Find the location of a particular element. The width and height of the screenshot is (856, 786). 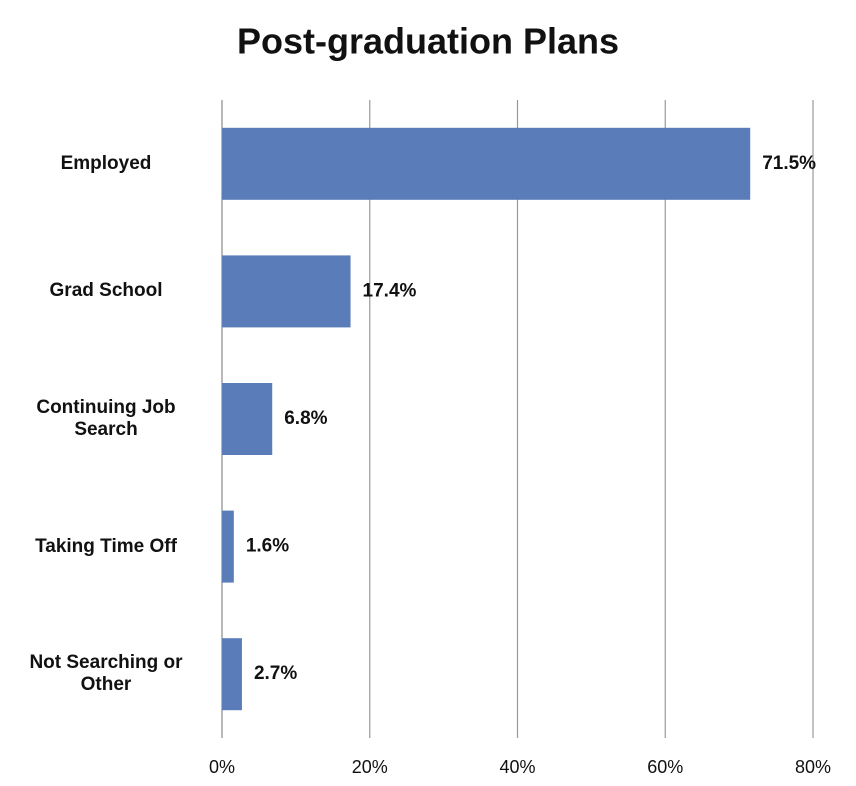

chart-title: Post-graduation Plans is located at coordinates (428, 41).